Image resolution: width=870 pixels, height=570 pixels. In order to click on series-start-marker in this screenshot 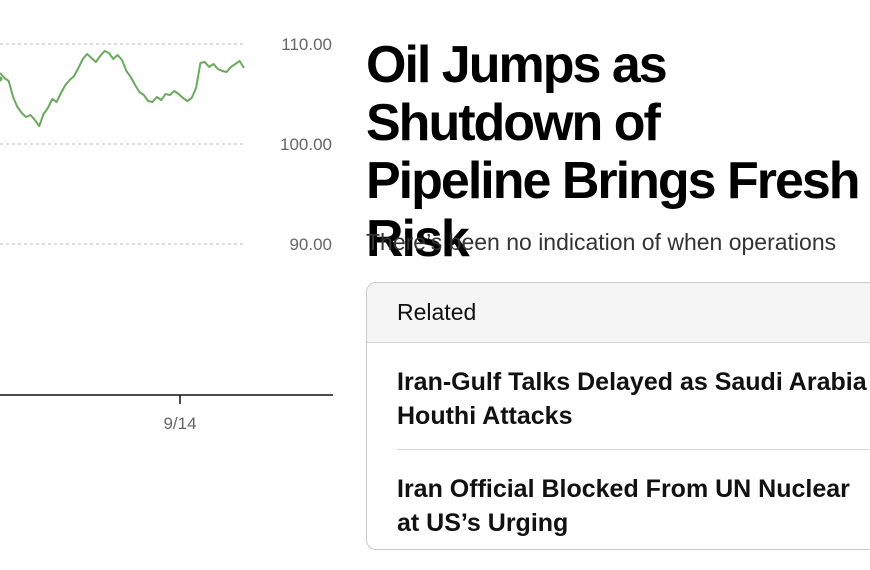, I will do `click(1, 79)`.